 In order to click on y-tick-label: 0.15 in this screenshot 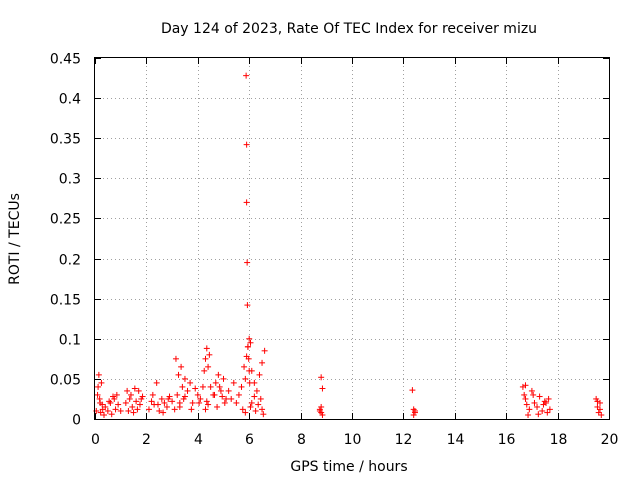, I will do `click(65, 301)`.